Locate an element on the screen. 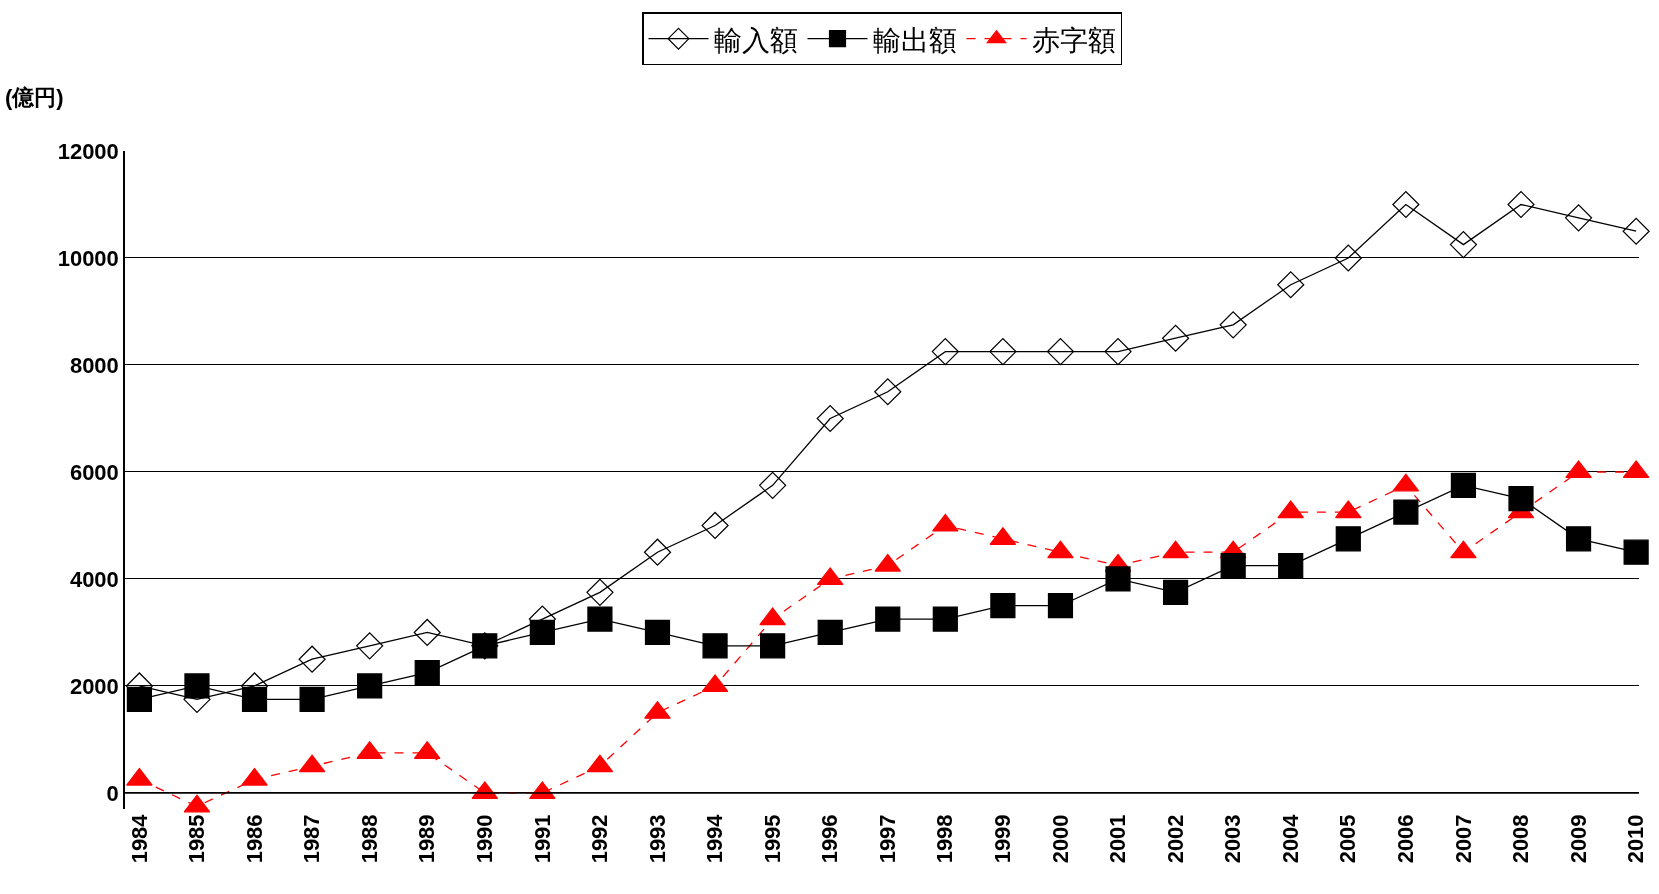 Image resolution: width=1659 pixels, height=894 pixels. x-tick-label: 2006 is located at coordinates (1406, 839).